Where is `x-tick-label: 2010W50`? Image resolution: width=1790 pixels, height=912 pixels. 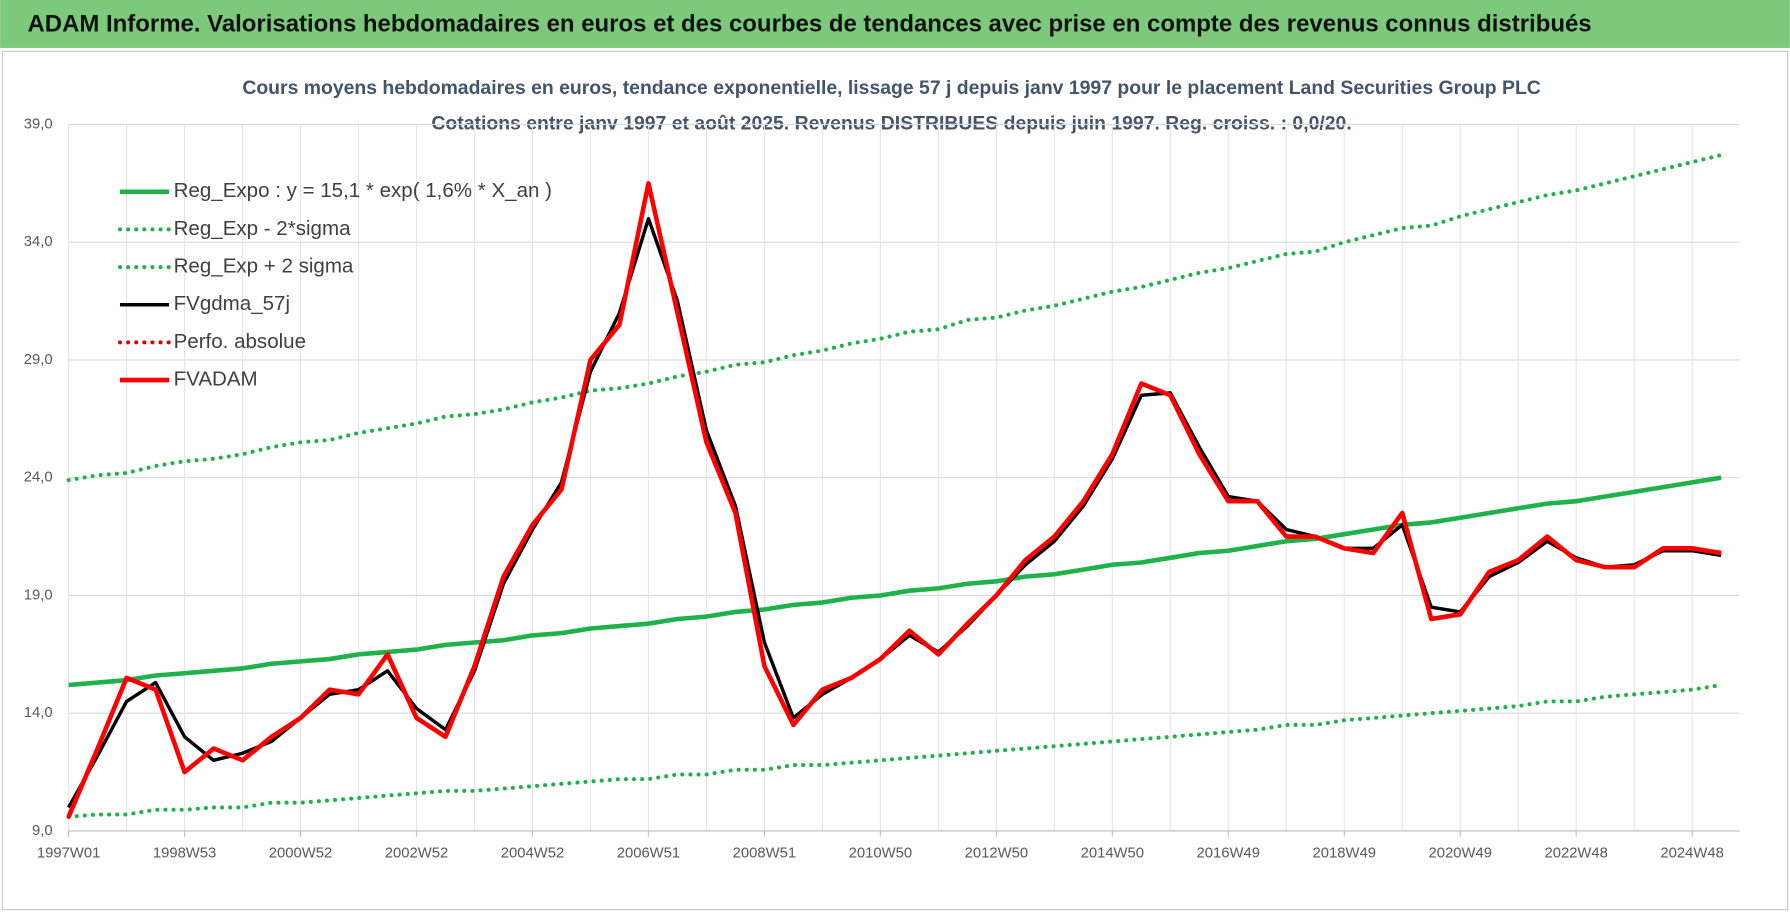
x-tick-label: 2010W50 is located at coordinates (880, 854).